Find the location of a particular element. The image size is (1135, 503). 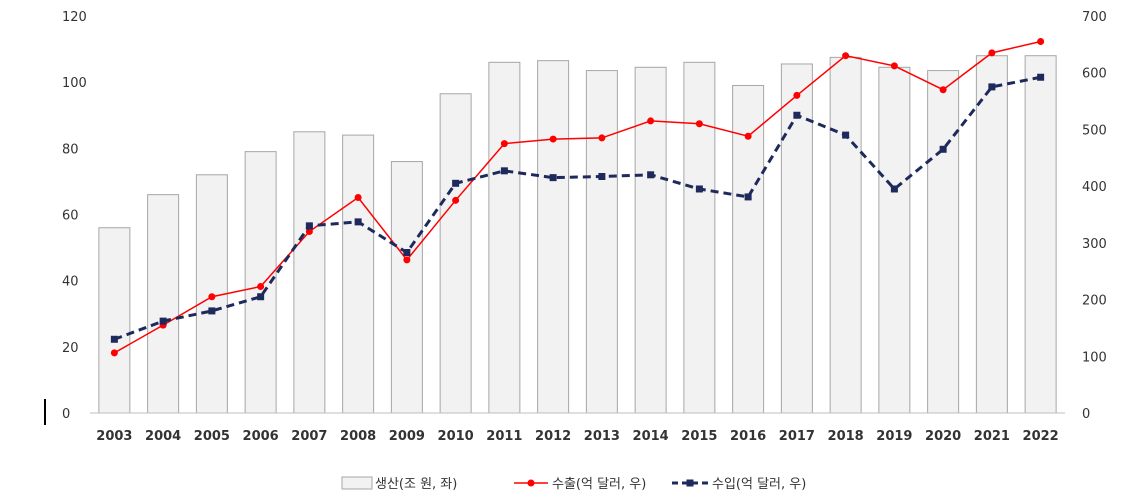

bar-2007 is located at coordinates (309, 272).